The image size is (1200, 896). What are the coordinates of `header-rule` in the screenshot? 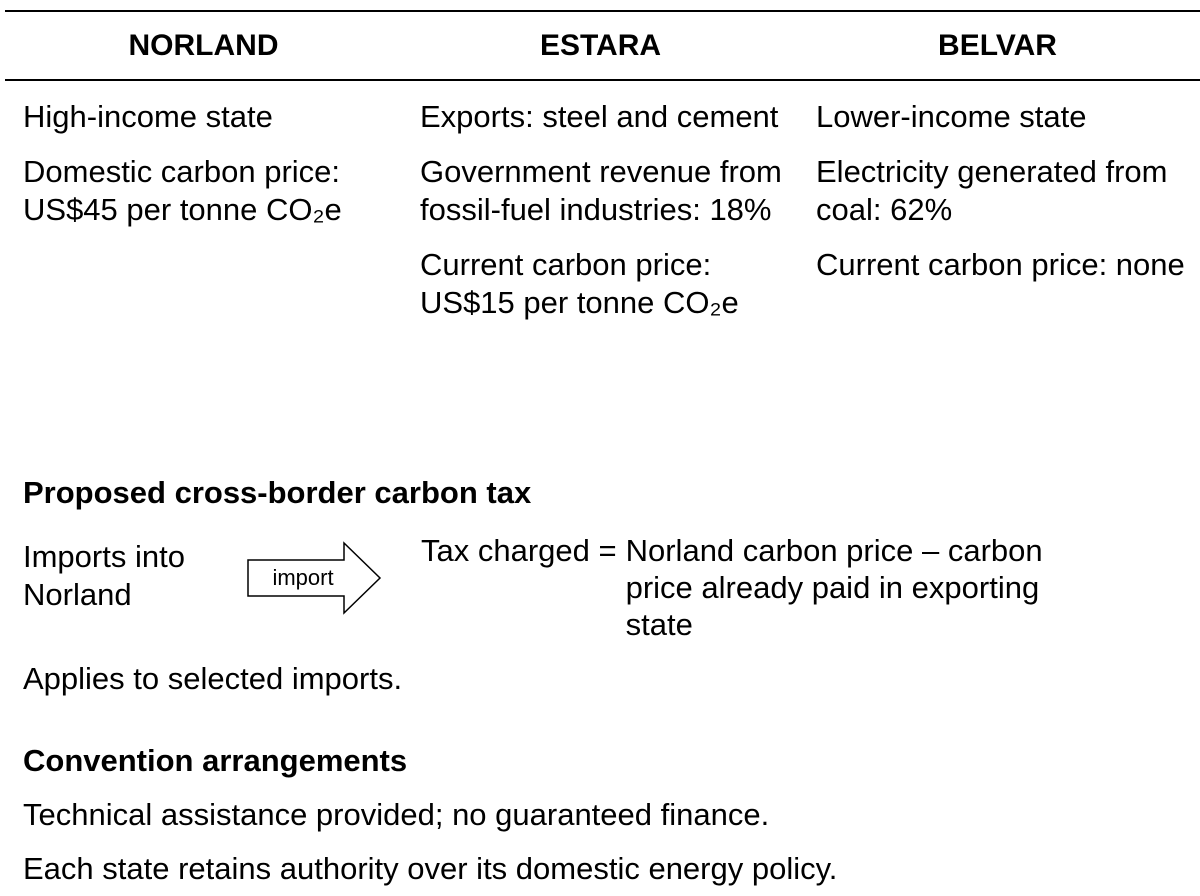 It's located at (602, 80).